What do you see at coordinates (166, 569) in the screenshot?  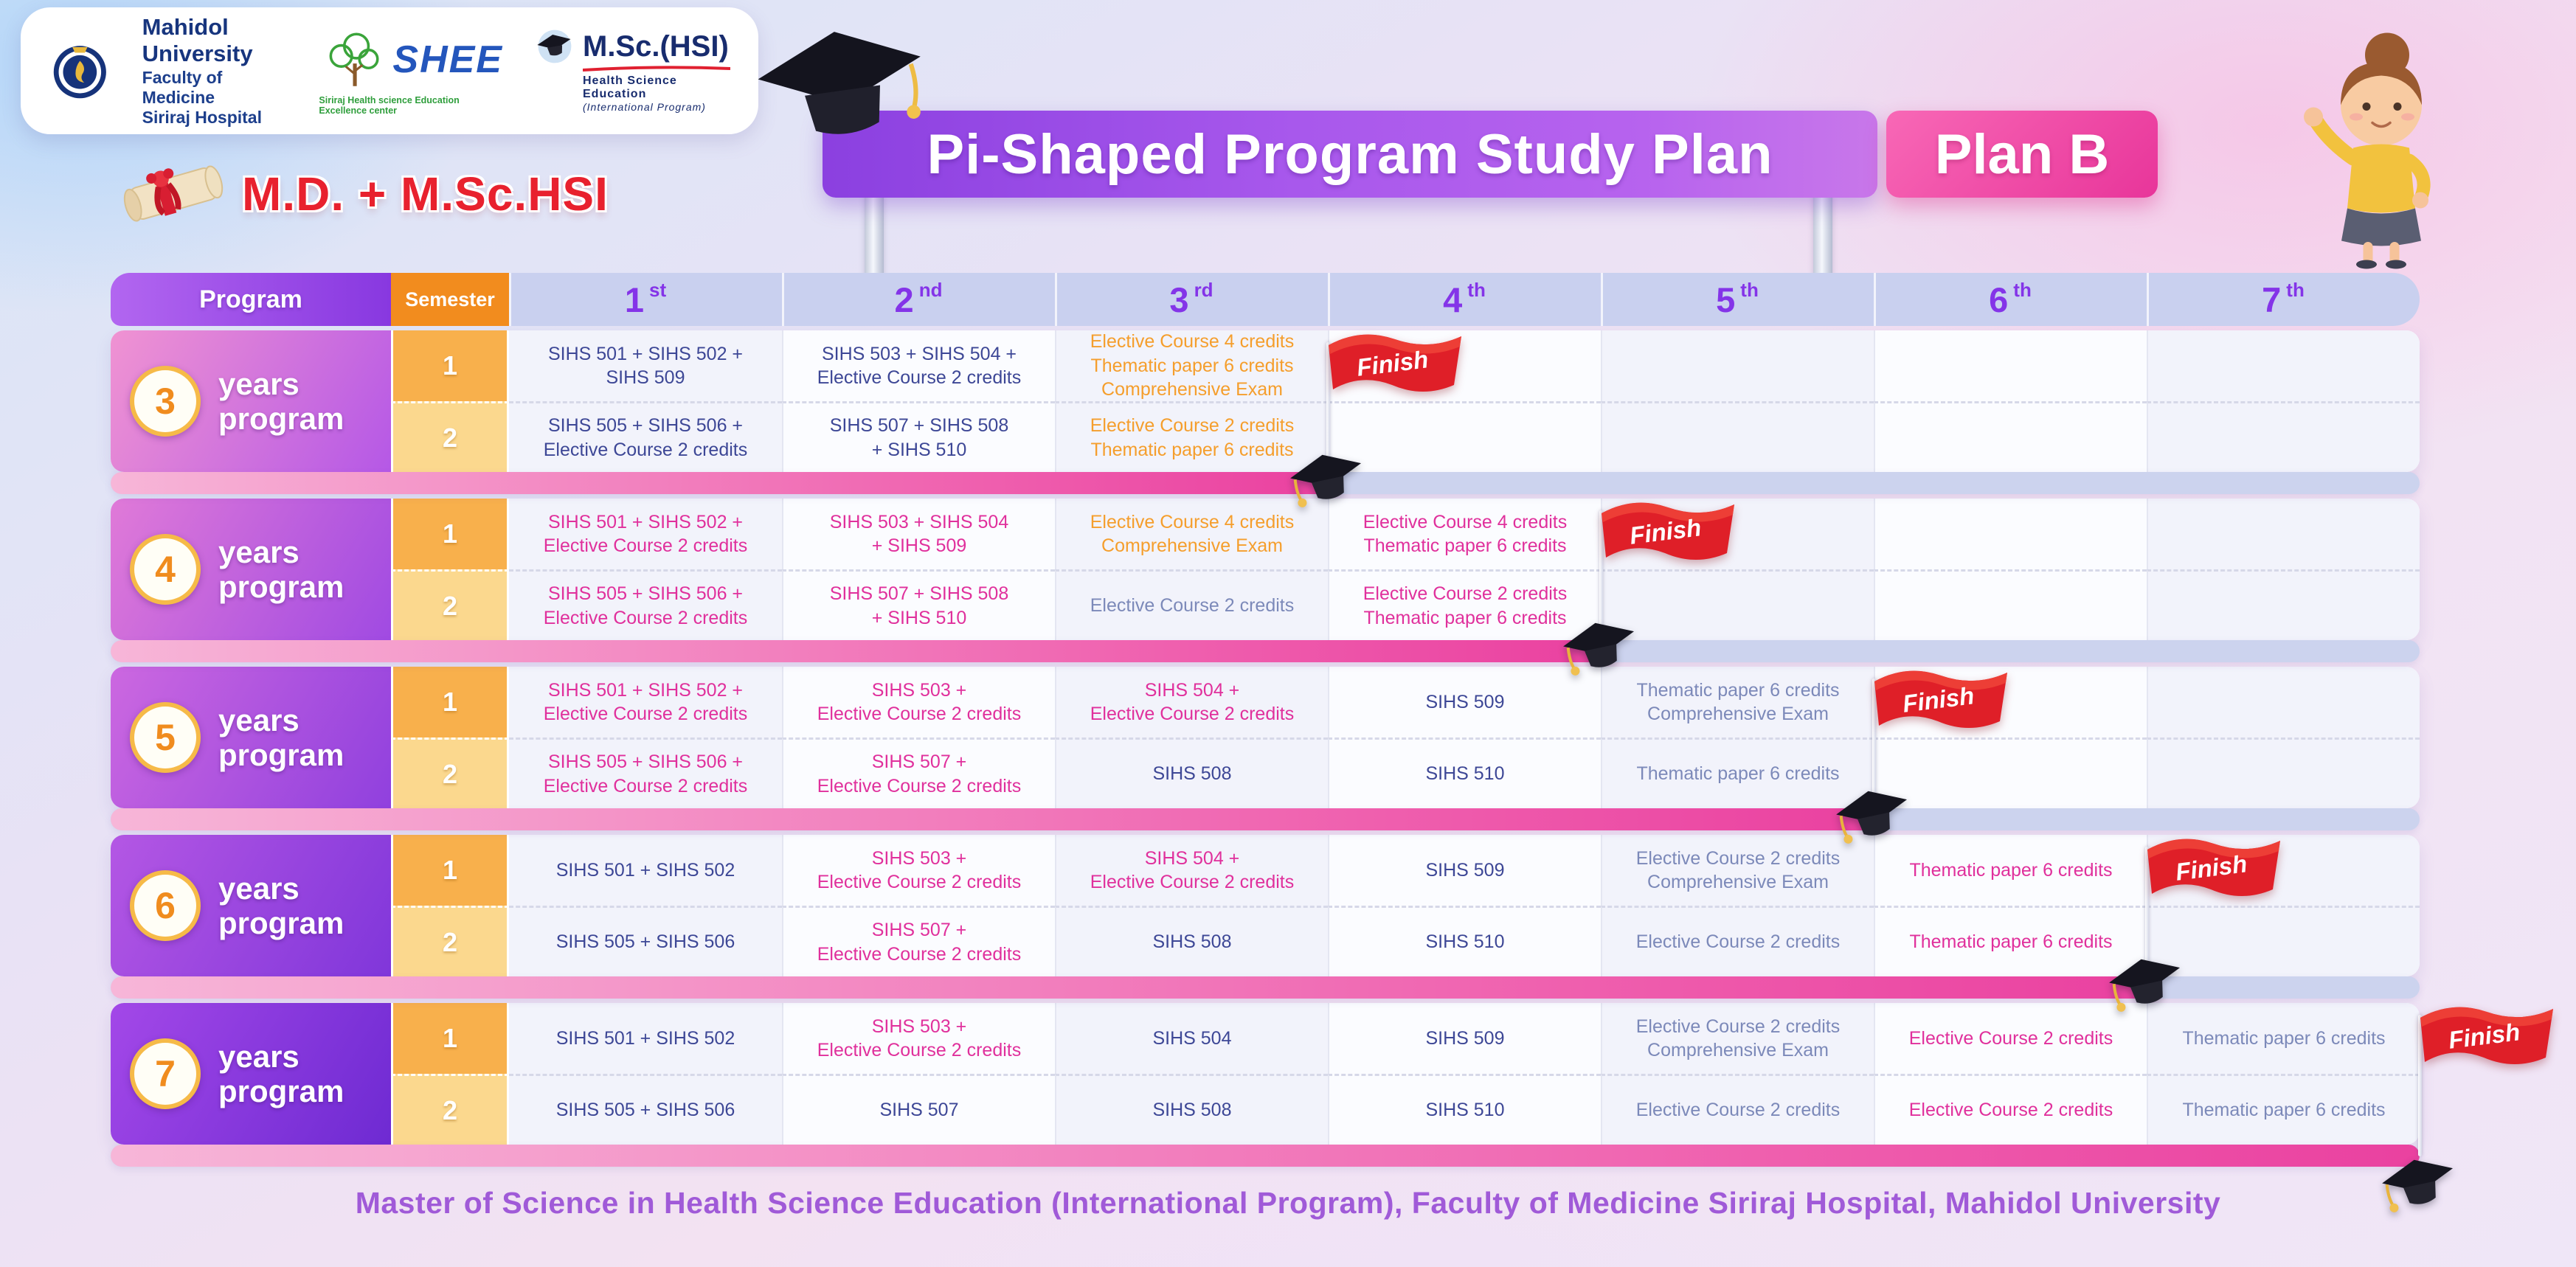 I see `program-years-badge: 4` at bounding box center [166, 569].